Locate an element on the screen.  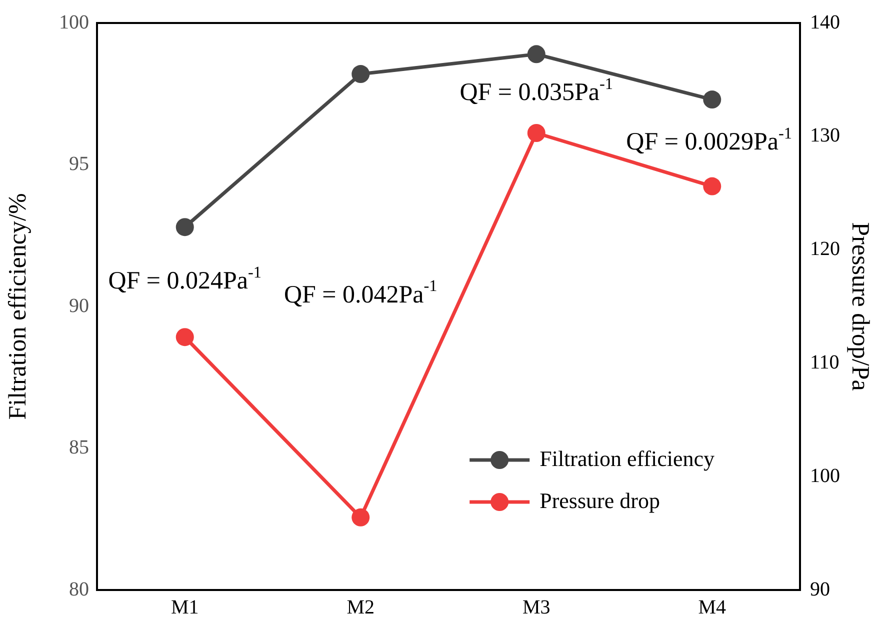
y2-tick-label: 110 is located at coordinates (825, 362).